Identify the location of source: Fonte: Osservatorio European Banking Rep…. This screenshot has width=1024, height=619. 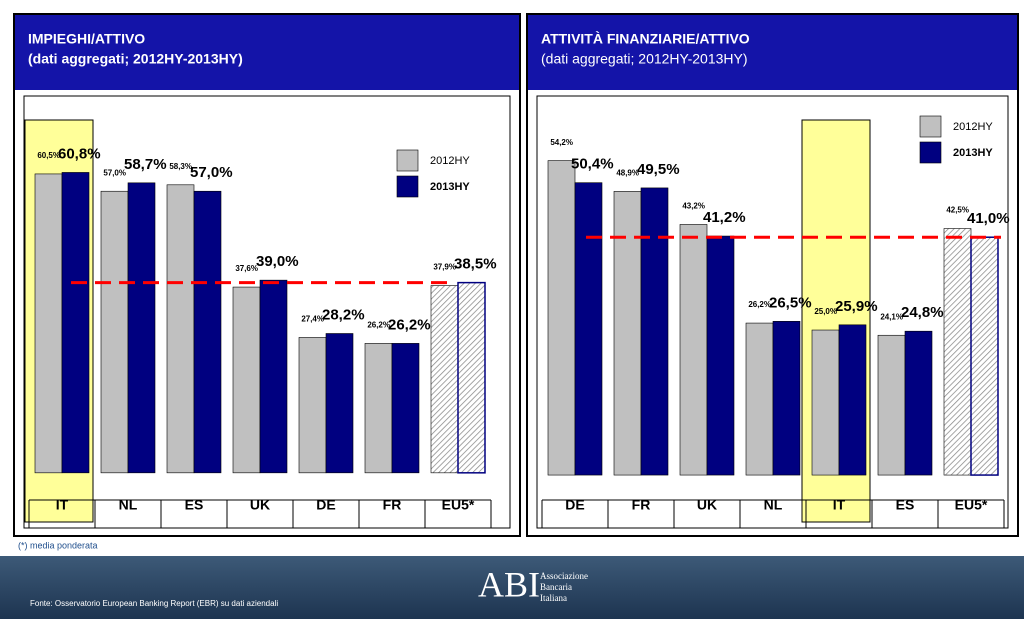
(154, 603).